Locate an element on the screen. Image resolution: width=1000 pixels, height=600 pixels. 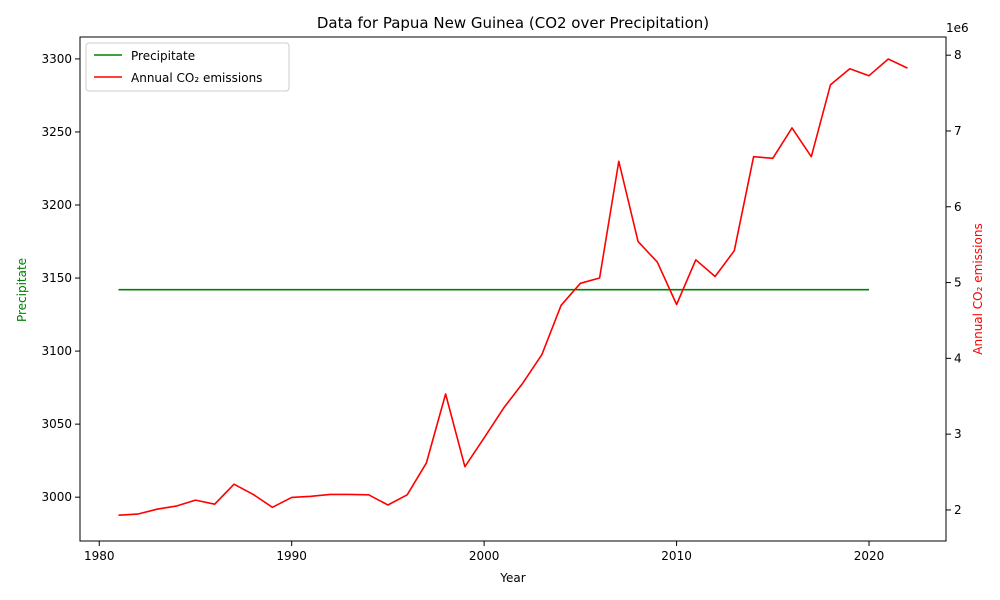
right-tick-label-2: 2 is located at coordinates (958, 510).